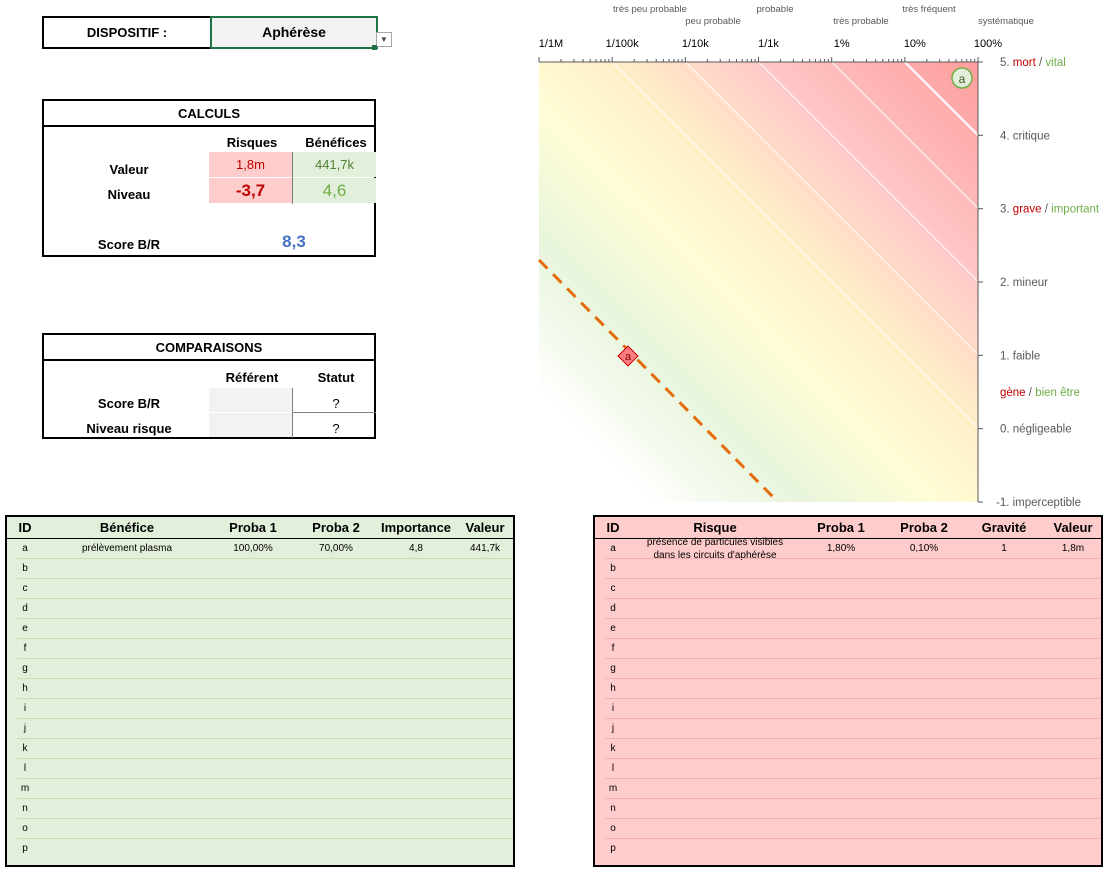 This screenshot has height=872, width=1116. Describe the element at coordinates (25, 708) in the screenshot. I see `benefice-cell-id: i` at that location.